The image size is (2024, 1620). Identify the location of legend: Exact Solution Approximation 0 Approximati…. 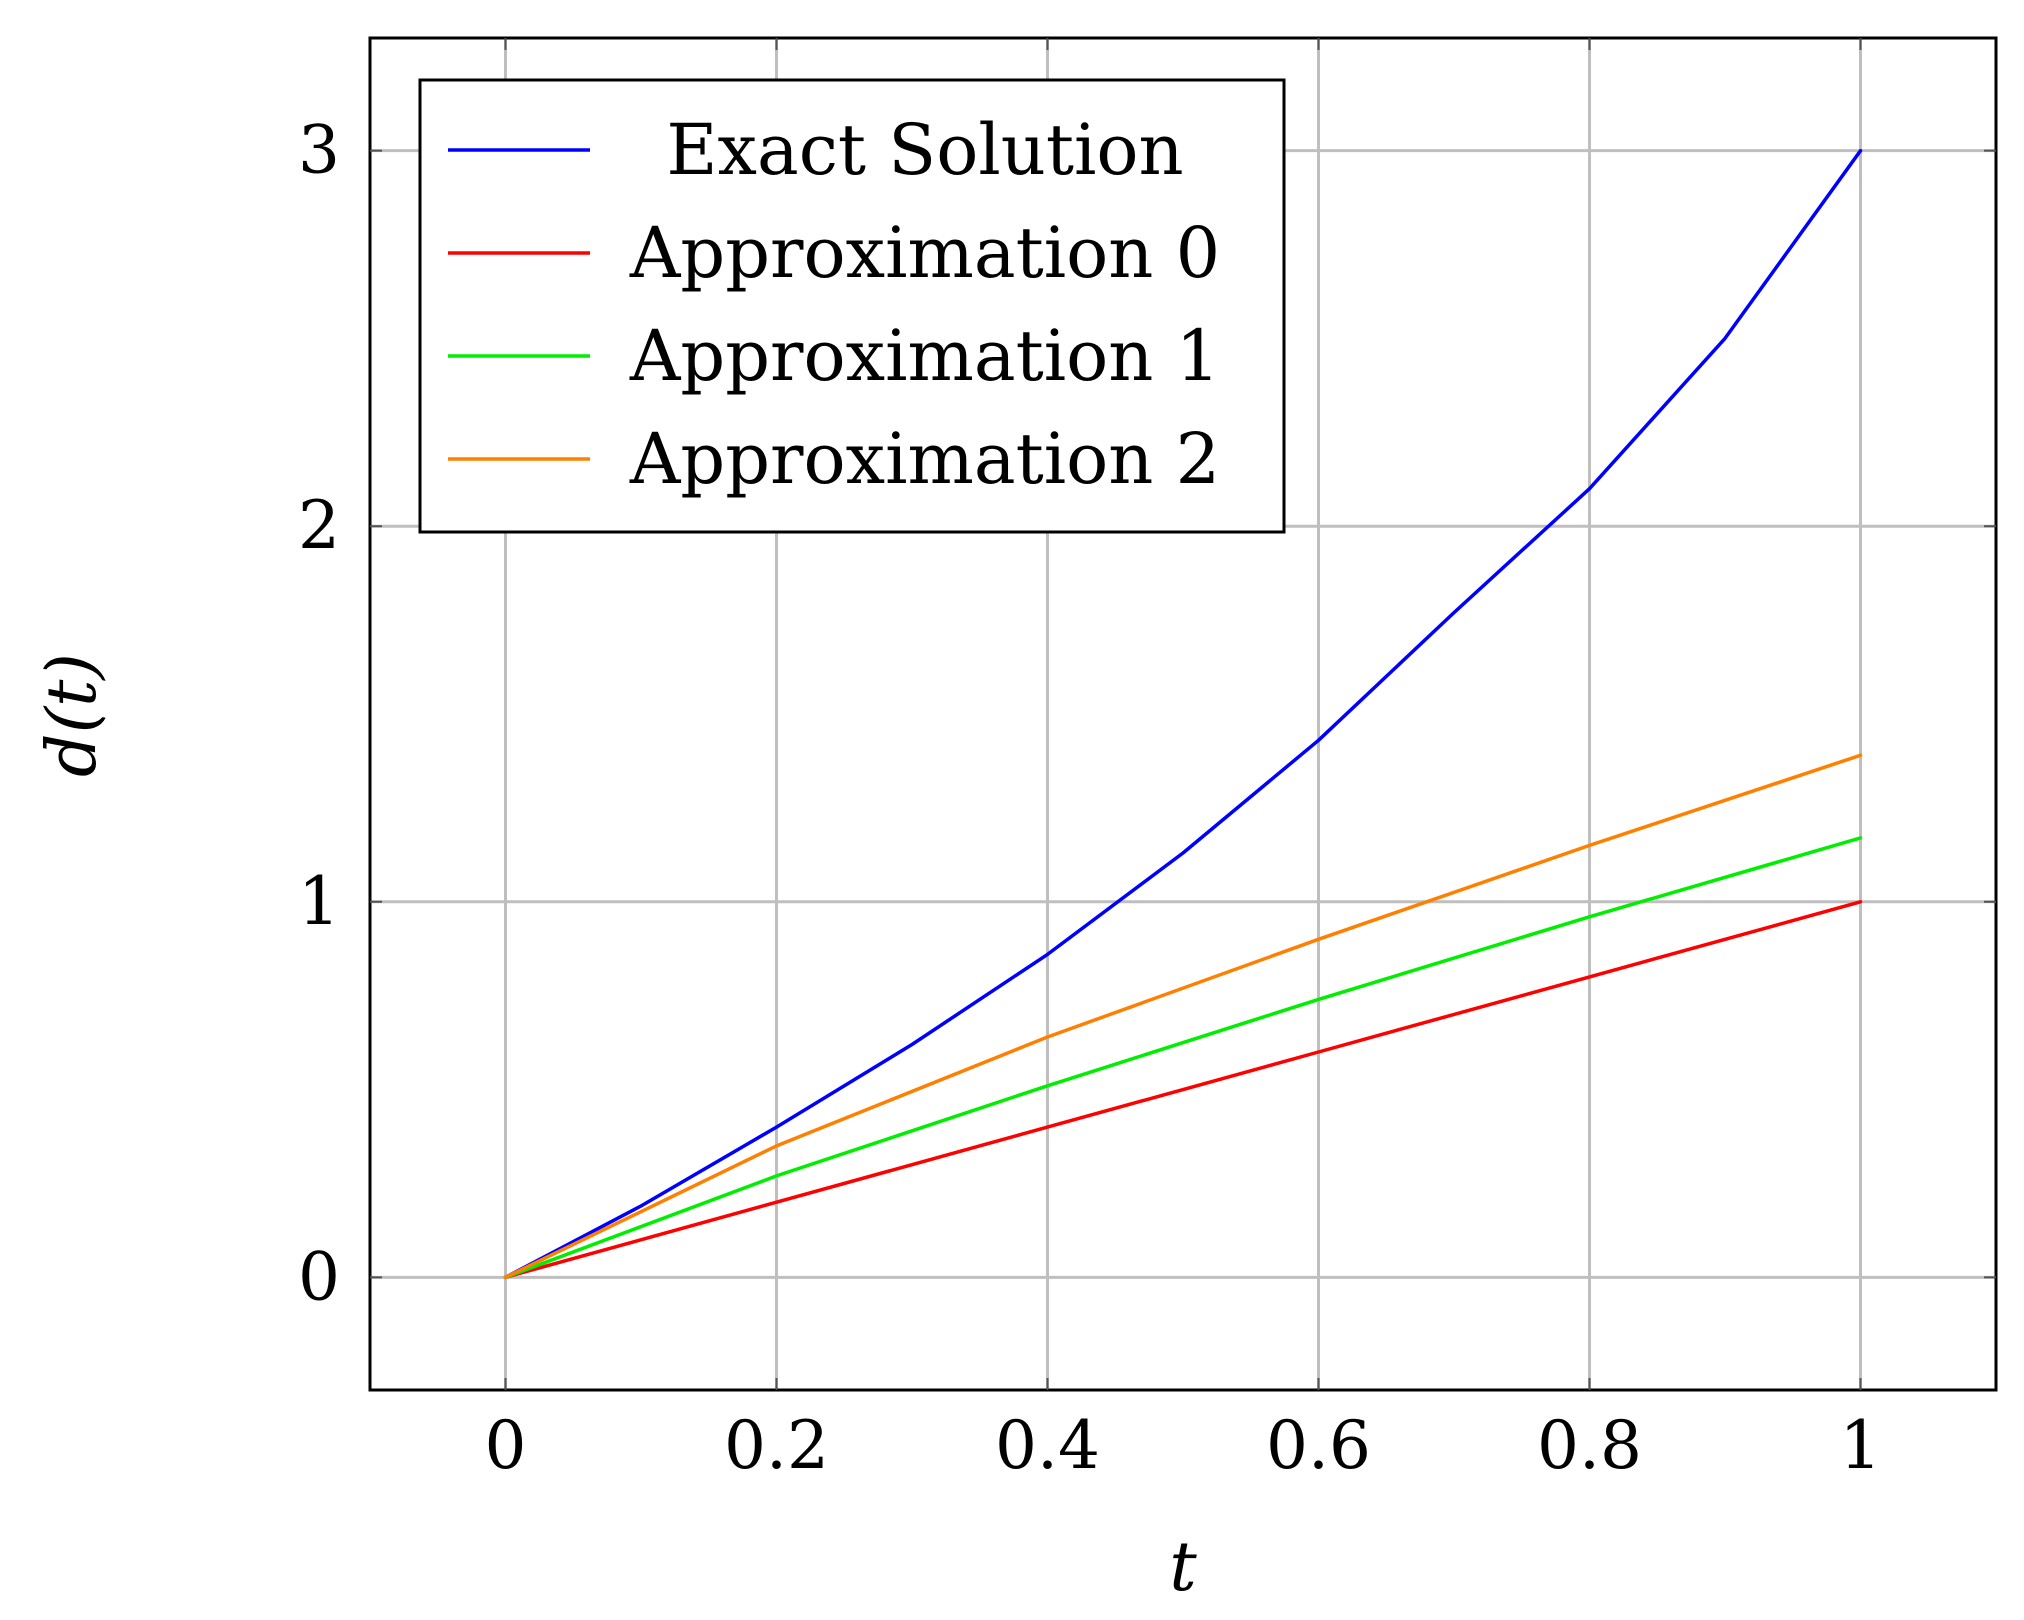
(852, 306).